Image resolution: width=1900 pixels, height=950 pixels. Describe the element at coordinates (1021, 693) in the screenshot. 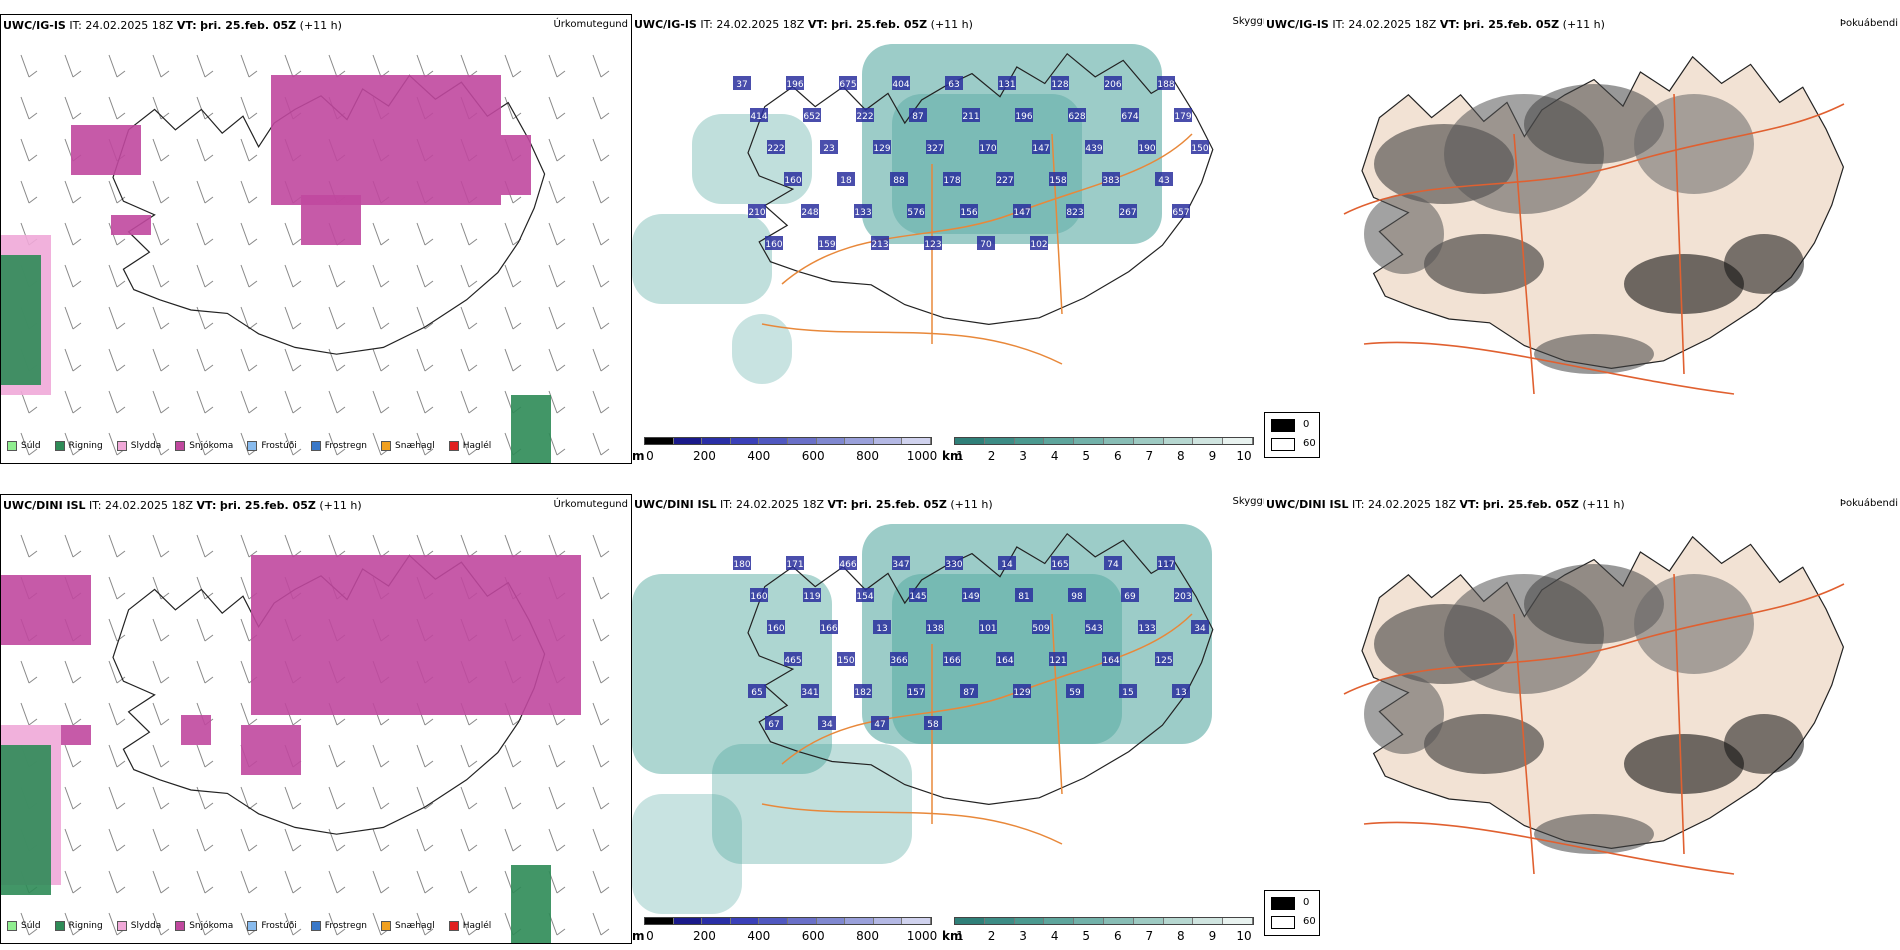

I see `visibility-value: 129` at that location.